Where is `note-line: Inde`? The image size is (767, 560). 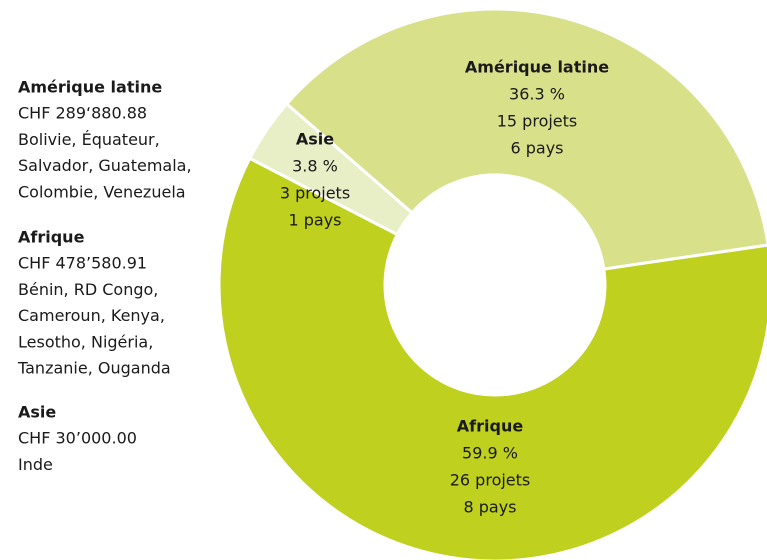 note-line: Inde is located at coordinates (35, 464).